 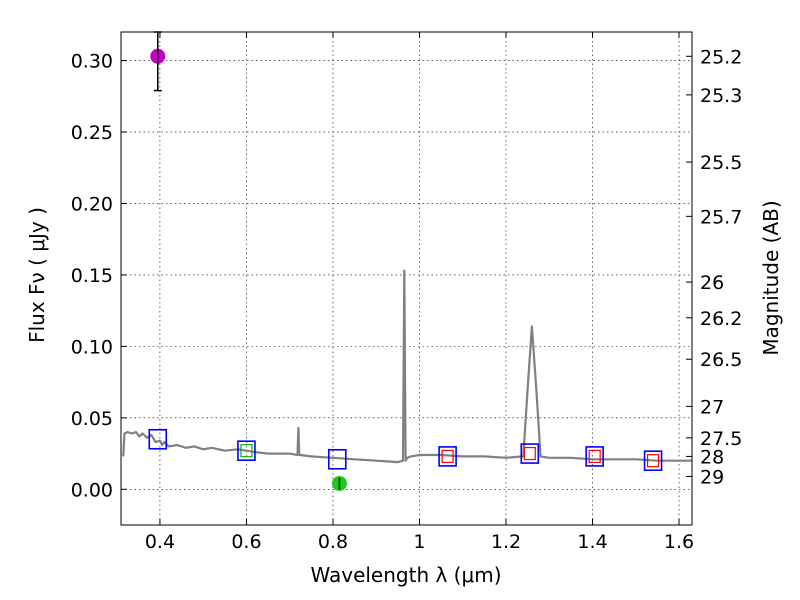 I want to click on magnitude-tick-label: 27.5, so click(x=721, y=439).